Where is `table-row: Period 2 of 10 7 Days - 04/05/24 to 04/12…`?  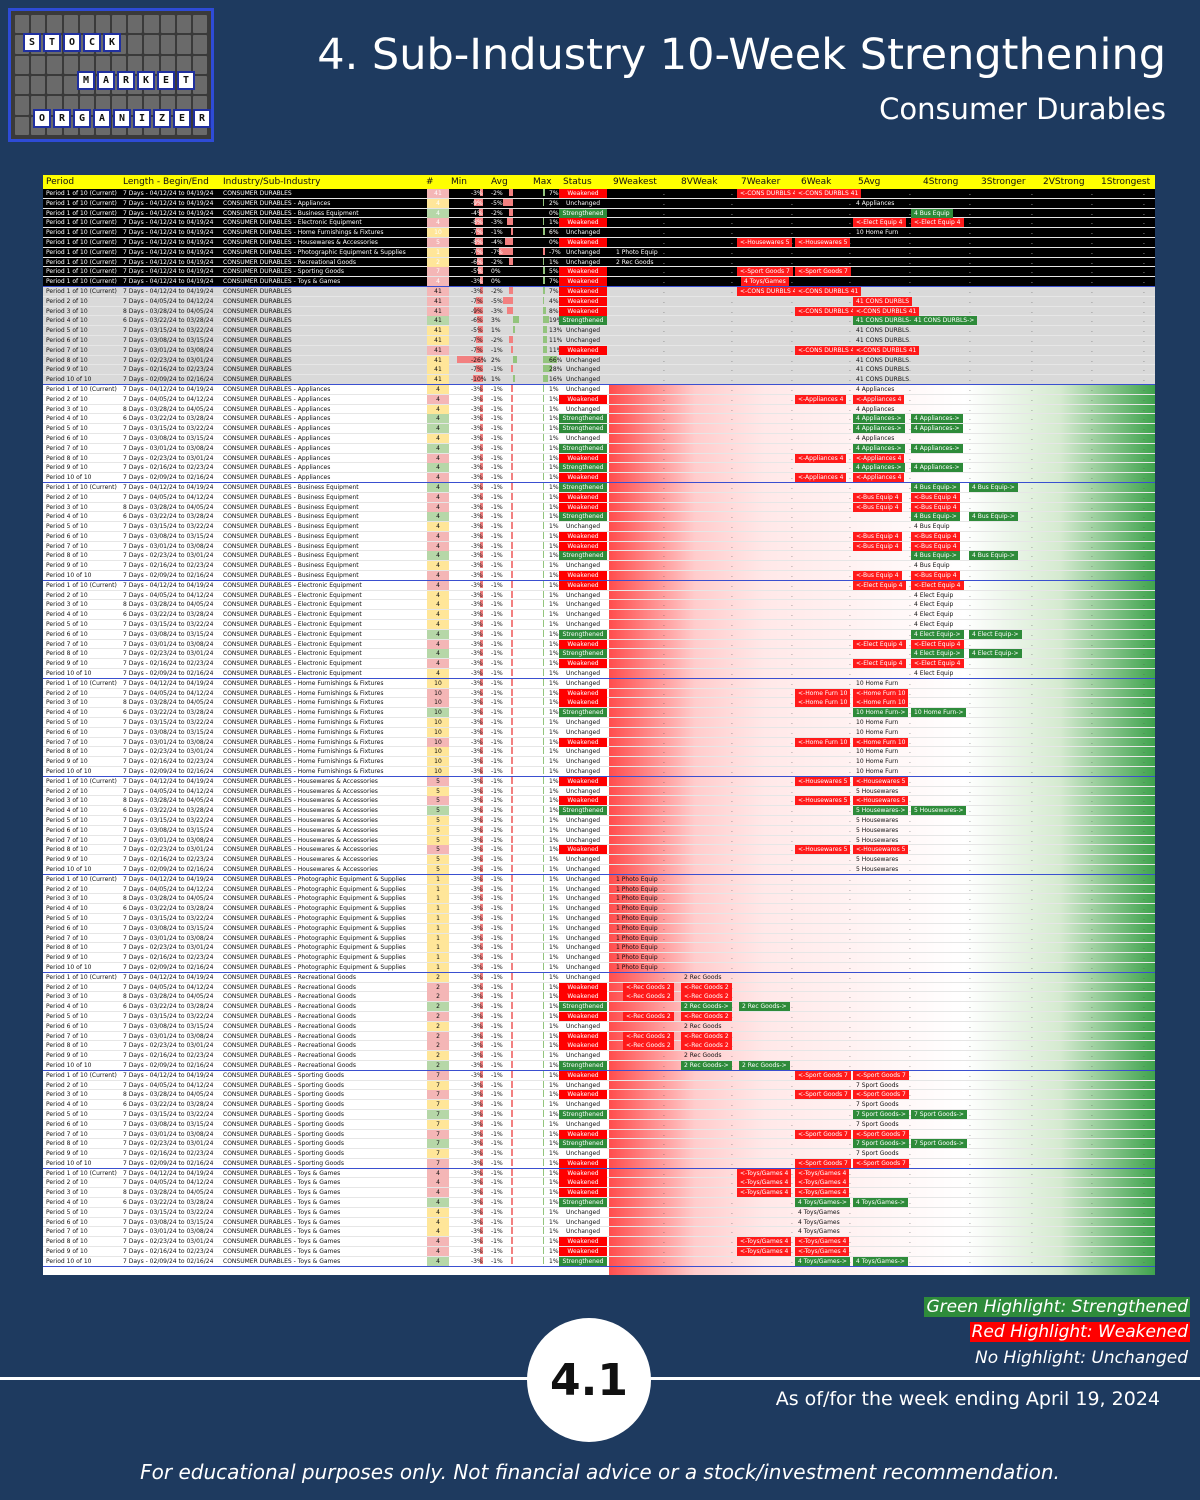 table-row: Period 2 of 10 7 Days - 04/05/24 to 04/12… is located at coordinates (599, 1183).